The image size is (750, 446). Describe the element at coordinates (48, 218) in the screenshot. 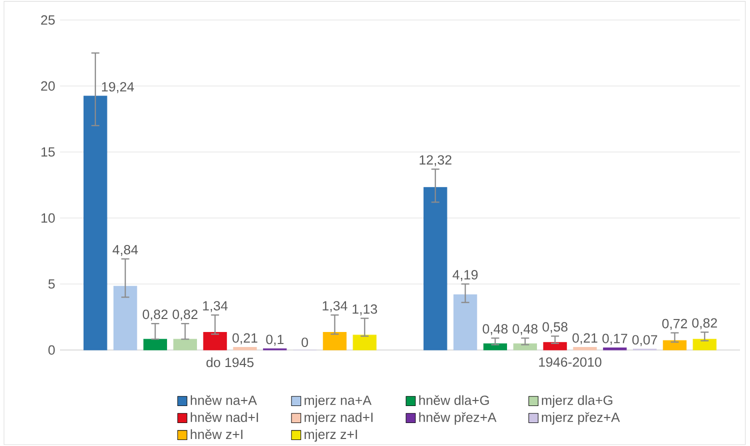

I see `y-tick-label: 10` at that location.